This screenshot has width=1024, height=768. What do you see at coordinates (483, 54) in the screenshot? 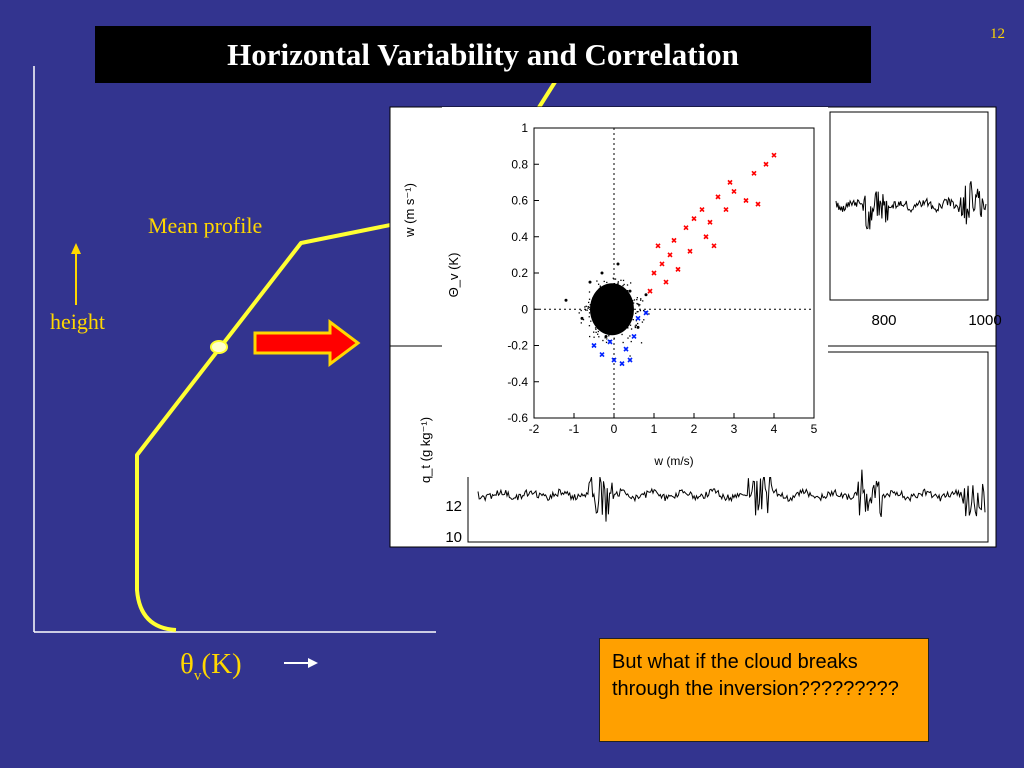
I see `slide-title: Horizontal Variability and Correlation` at bounding box center [483, 54].